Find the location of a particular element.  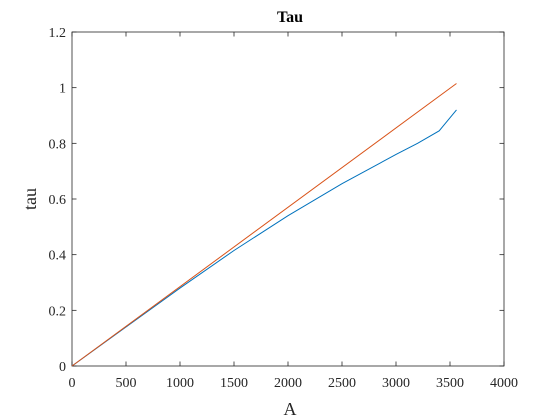

chart-title: Tau is located at coordinates (290, 17).